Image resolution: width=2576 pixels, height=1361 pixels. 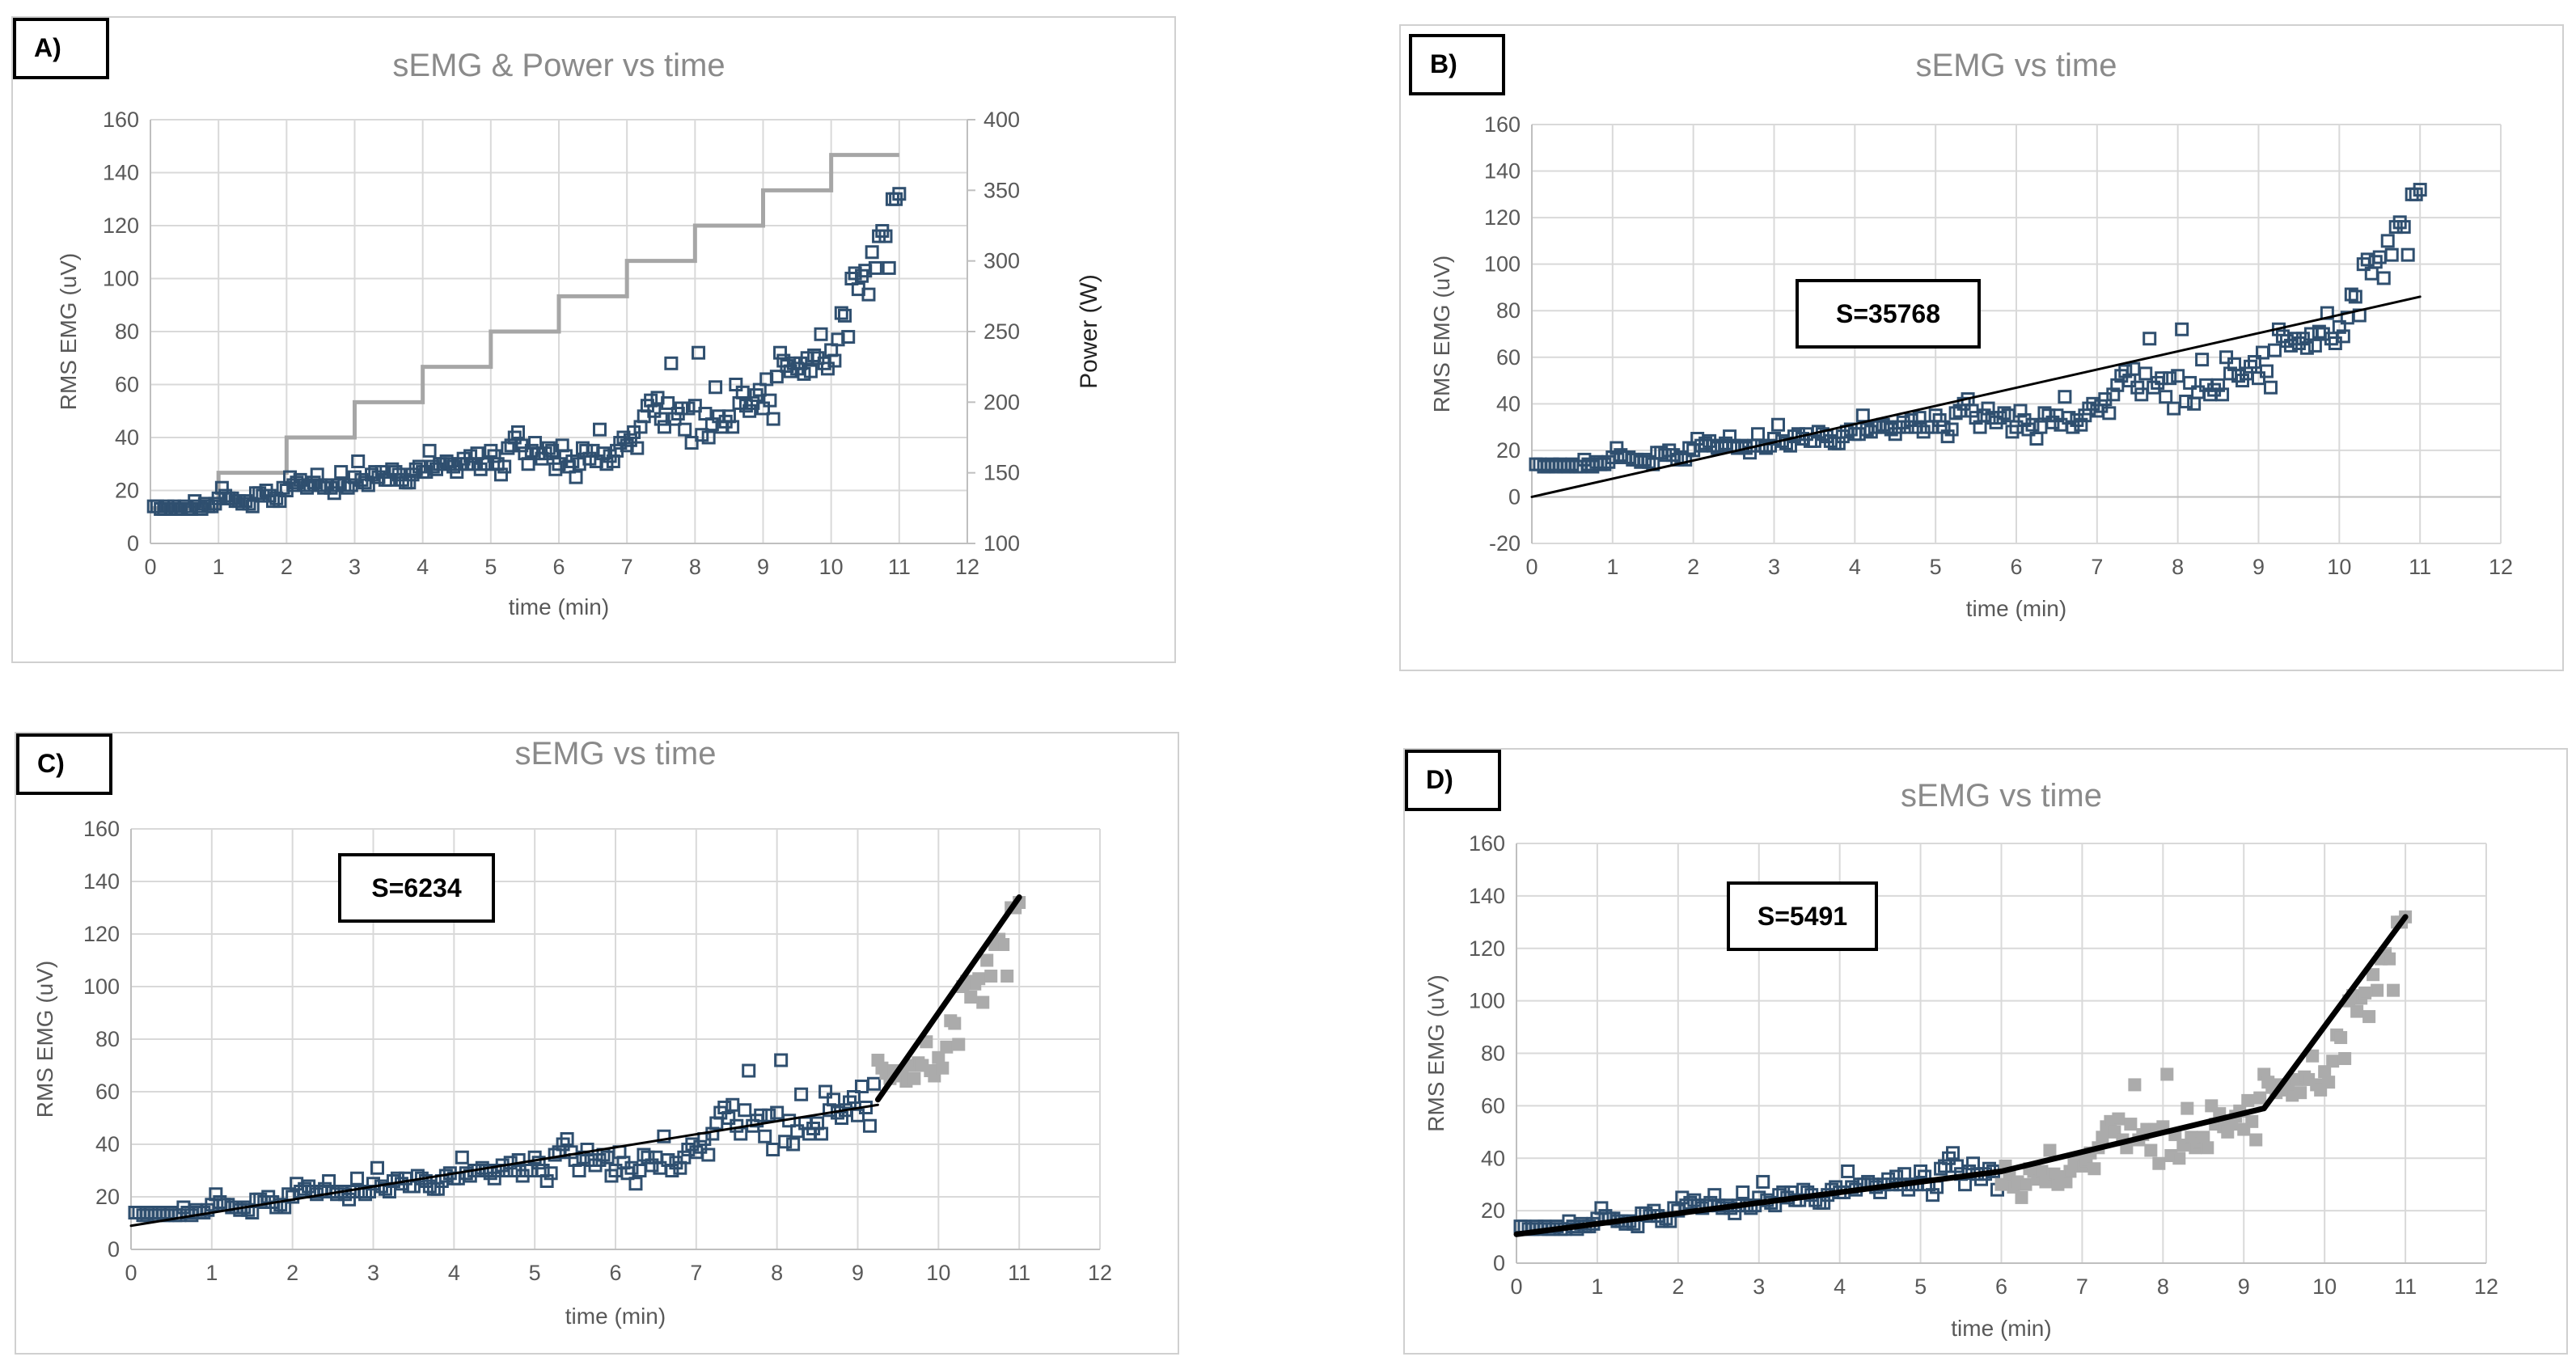 What do you see at coordinates (1002, 190) in the screenshot?
I see `y2-tick-label: 350` at bounding box center [1002, 190].